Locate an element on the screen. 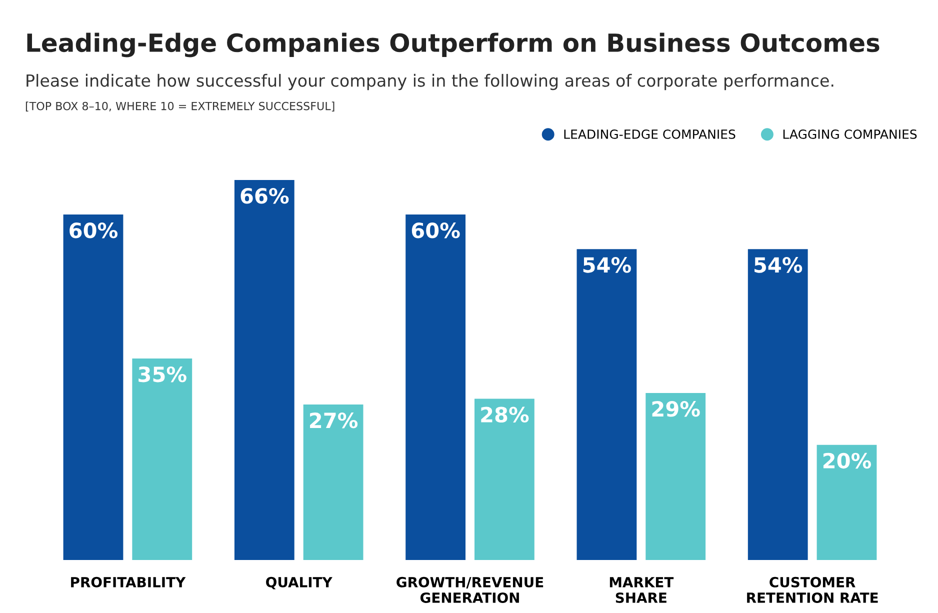 The height and width of the screenshot is (613, 938). chart-title: Leading-Edge Companies Outperform on Business Outcomes is located at coordinates (453, 45).